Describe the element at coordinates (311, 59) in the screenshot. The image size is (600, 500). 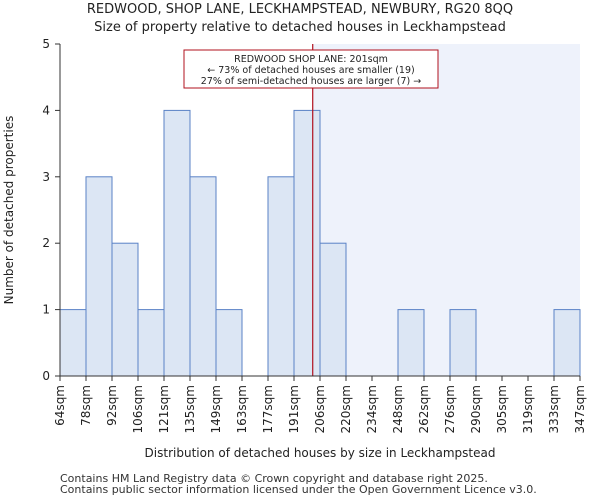
I see `annotation-title: REDWOOD SHOP LANE: 201sqm` at that location.